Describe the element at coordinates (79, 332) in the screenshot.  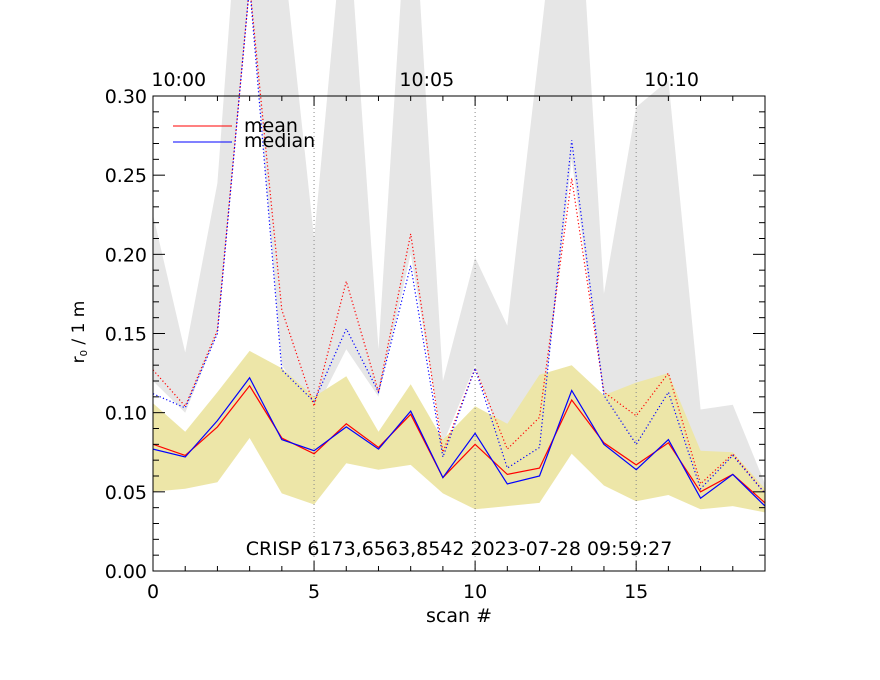
I see `y-axis-label: r0 / 1 m` at that location.